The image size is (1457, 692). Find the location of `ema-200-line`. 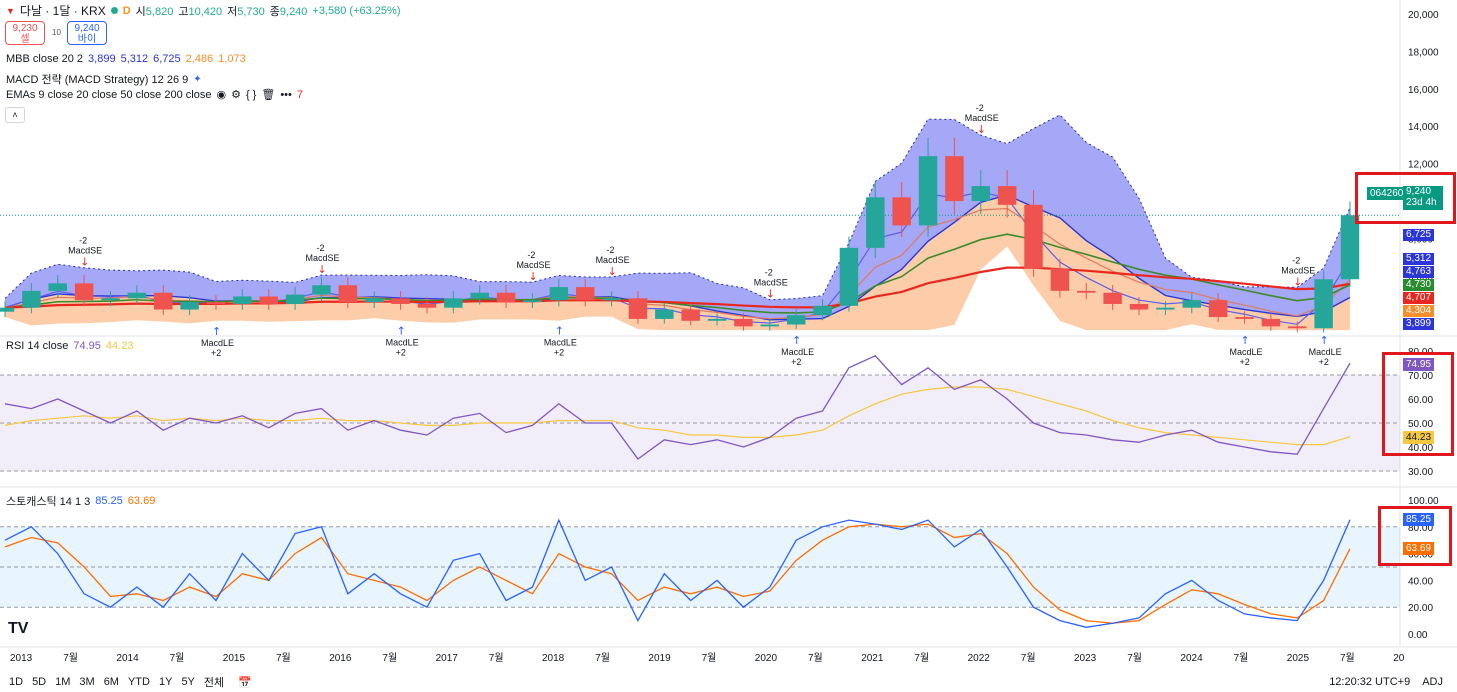

ema-200-line is located at coordinates (677, 287).